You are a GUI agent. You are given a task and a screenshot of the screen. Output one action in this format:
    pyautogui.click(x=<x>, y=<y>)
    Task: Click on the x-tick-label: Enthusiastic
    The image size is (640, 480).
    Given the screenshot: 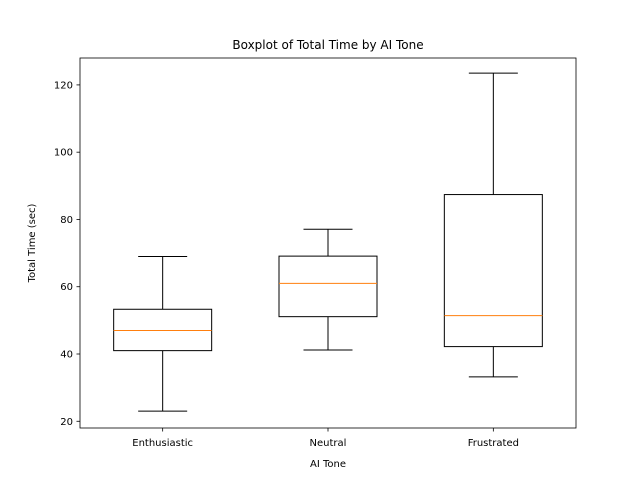 What is the action you would take?
    pyautogui.click(x=162, y=443)
    